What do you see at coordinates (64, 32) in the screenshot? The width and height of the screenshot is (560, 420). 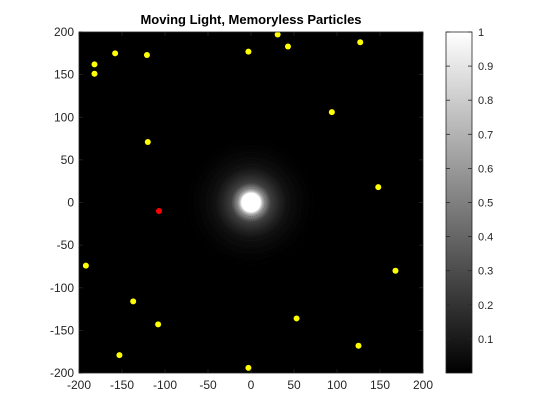 I see `y-tick-label: 200` at bounding box center [64, 32].